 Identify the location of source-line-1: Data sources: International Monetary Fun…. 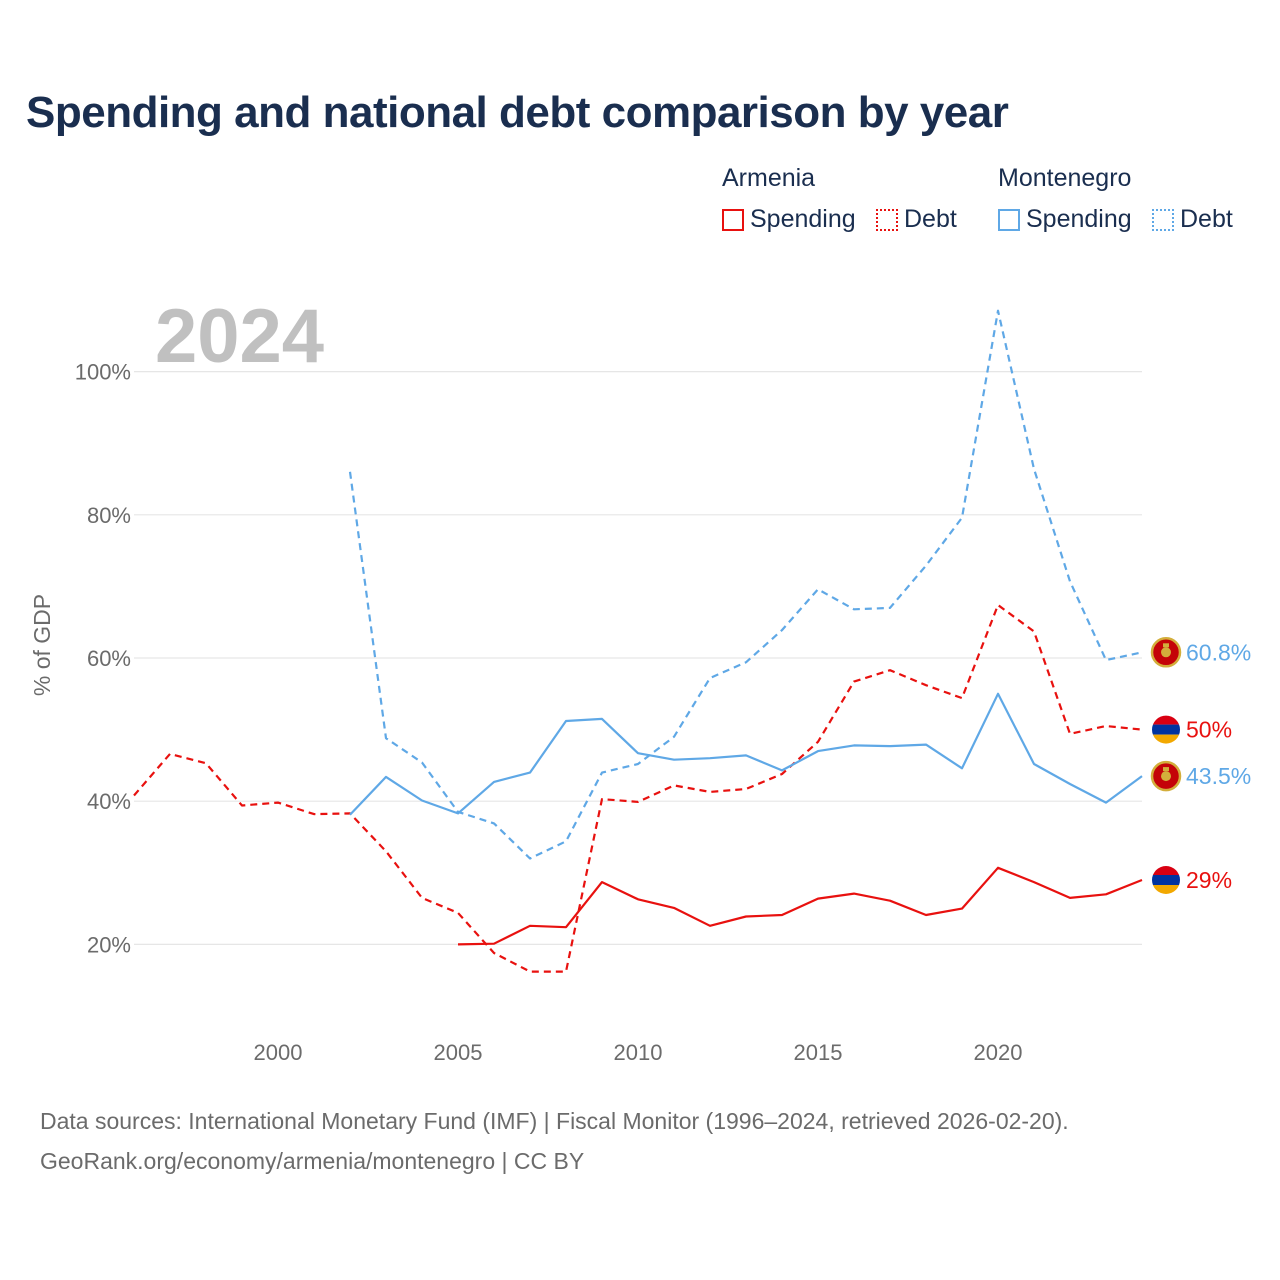
(554, 1121).